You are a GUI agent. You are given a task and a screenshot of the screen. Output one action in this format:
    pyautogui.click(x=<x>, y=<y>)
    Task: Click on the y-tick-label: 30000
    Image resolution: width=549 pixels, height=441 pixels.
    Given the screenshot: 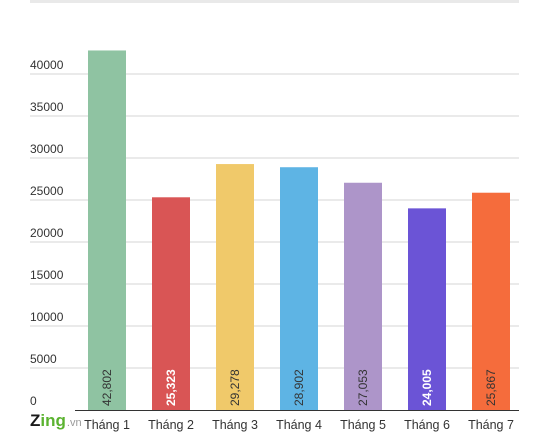 What is the action you would take?
    pyautogui.click(x=47, y=149)
    